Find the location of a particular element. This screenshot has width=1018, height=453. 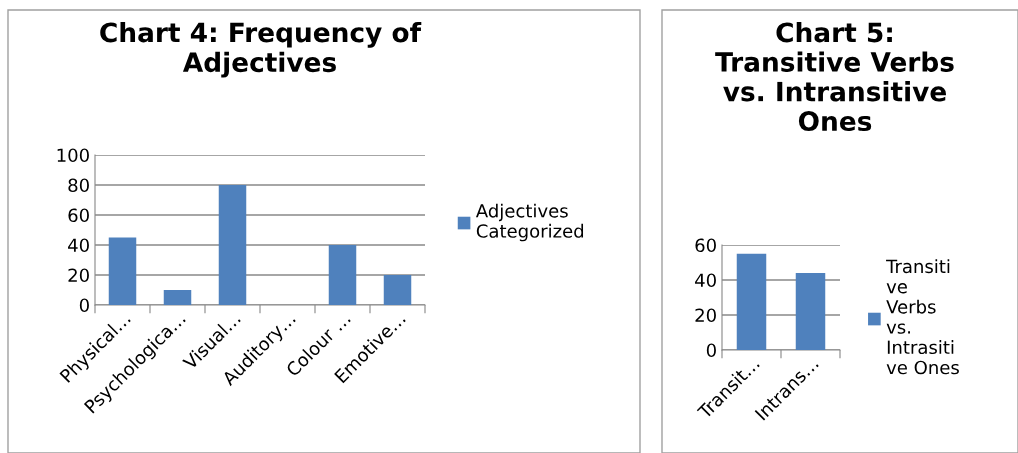

y-tick-label: 80 is located at coordinates (78, 185).